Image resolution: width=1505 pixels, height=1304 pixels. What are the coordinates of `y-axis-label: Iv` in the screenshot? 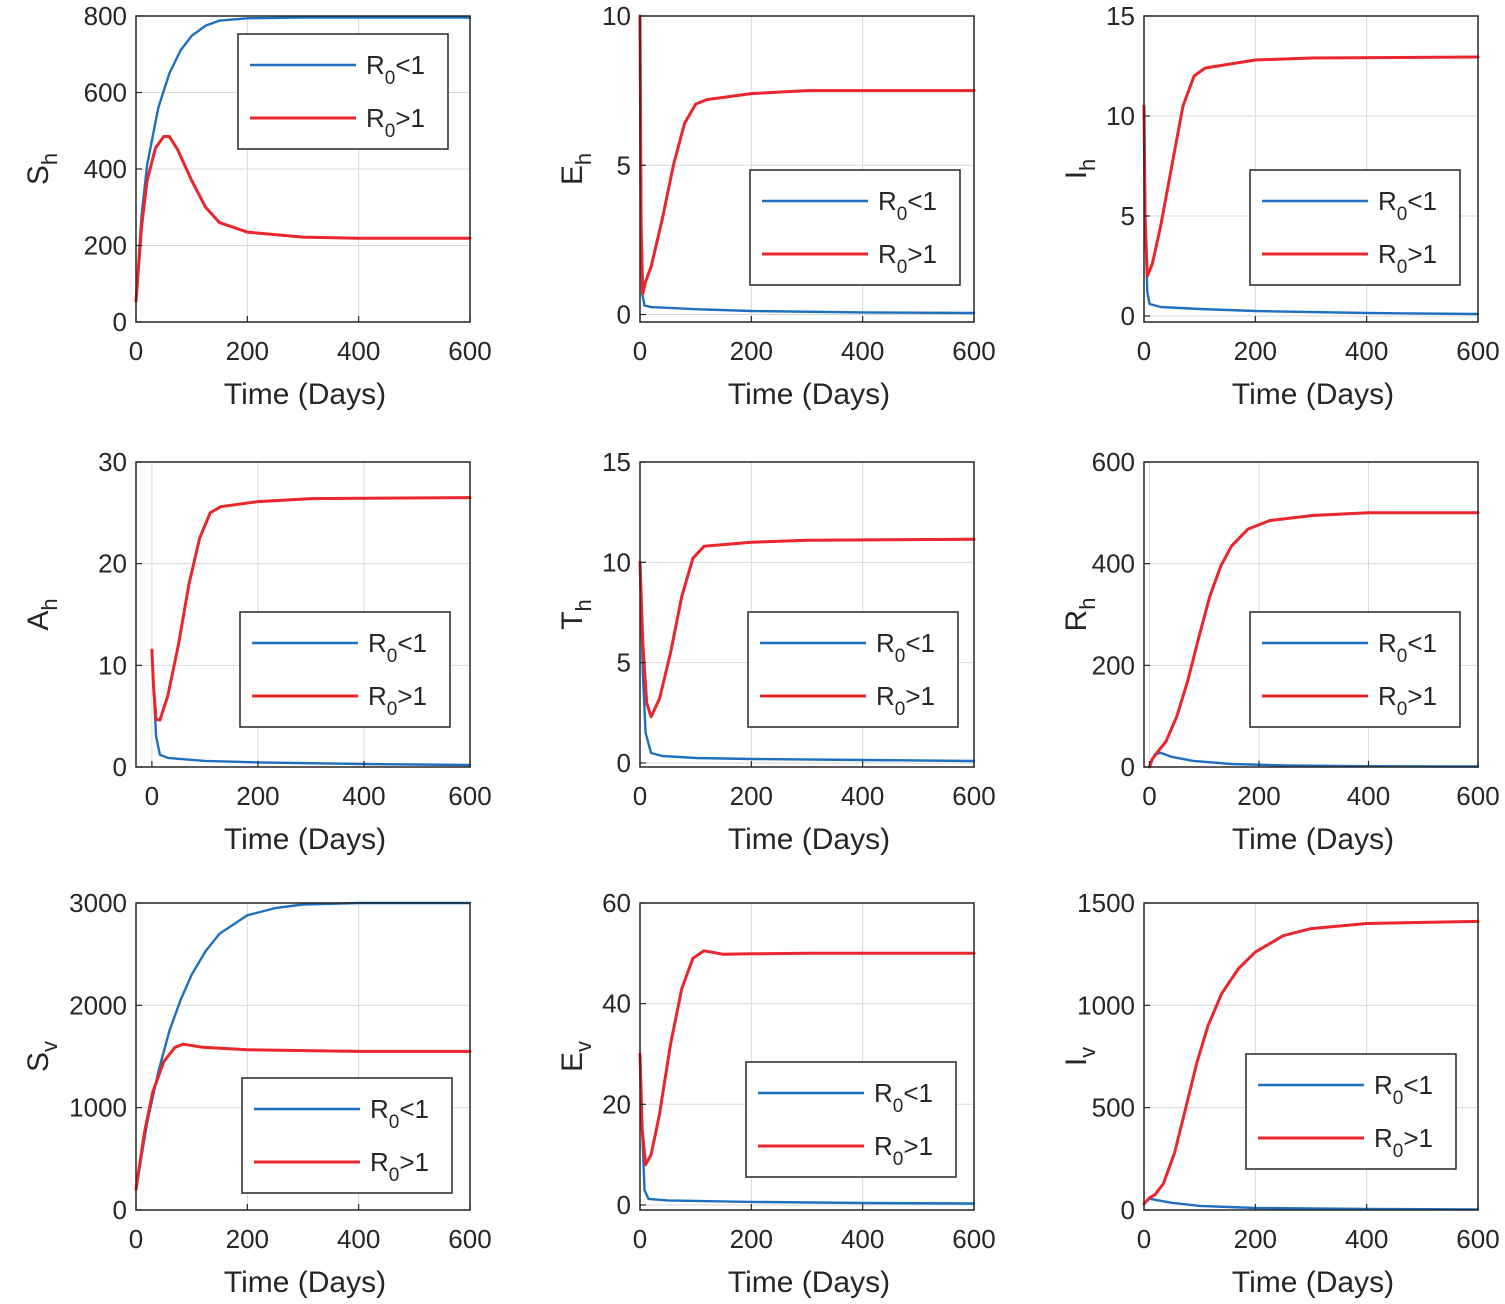 It's located at (1080, 1056).